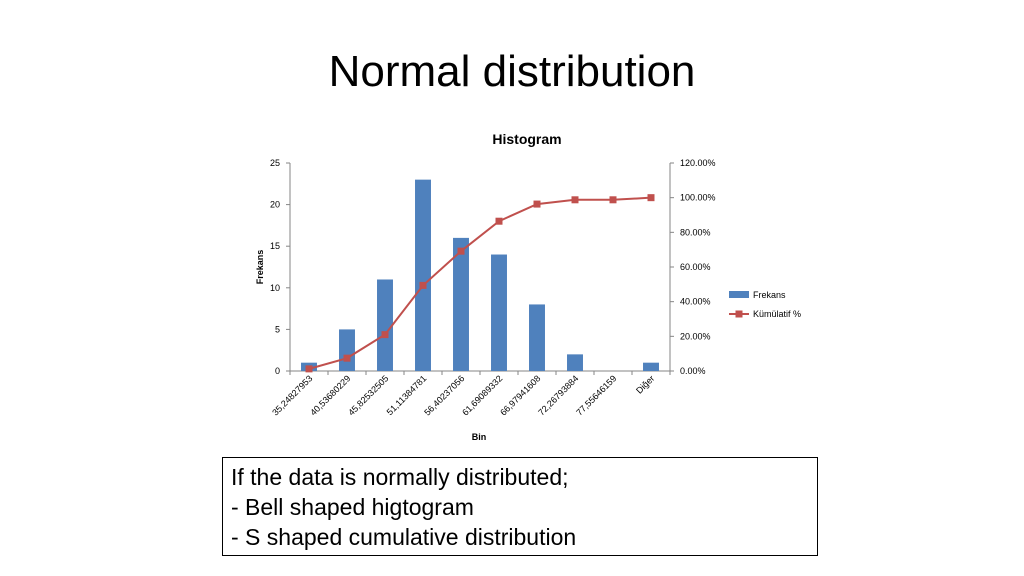 Image resolution: width=1024 pixels, height=576 pixels. I want to click on y-tick-label-right: 120.00%, so click(698, 163).